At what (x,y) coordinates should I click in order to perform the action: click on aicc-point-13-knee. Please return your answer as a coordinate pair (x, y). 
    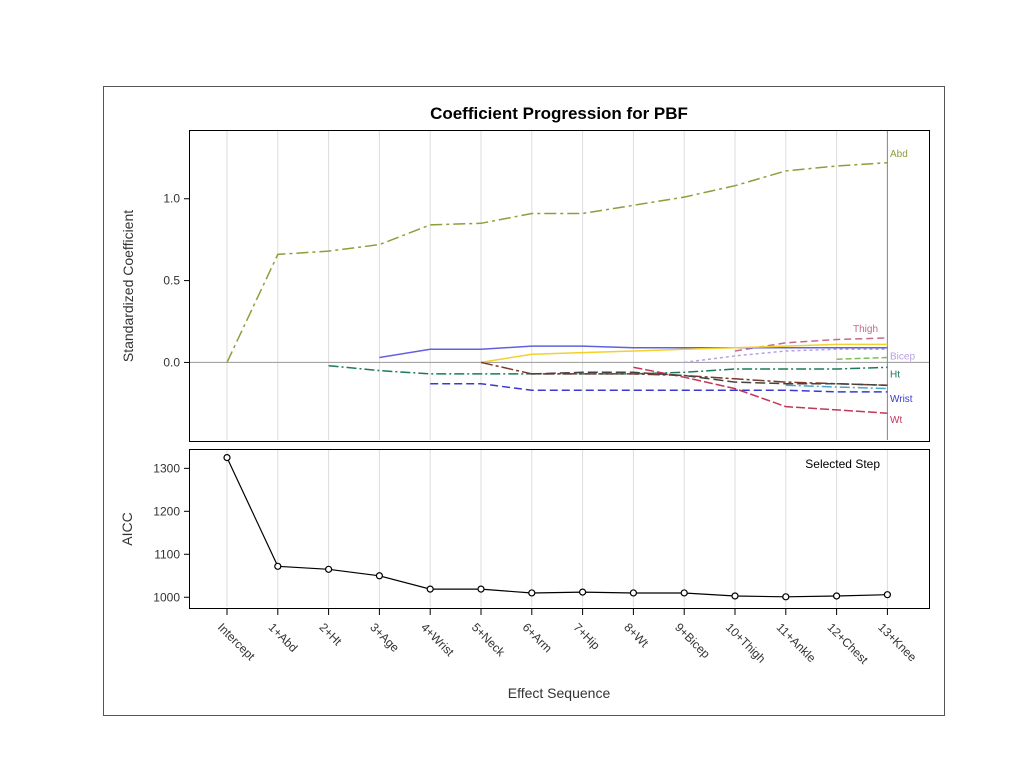
    Looking at the image, I should click on (887, 595).